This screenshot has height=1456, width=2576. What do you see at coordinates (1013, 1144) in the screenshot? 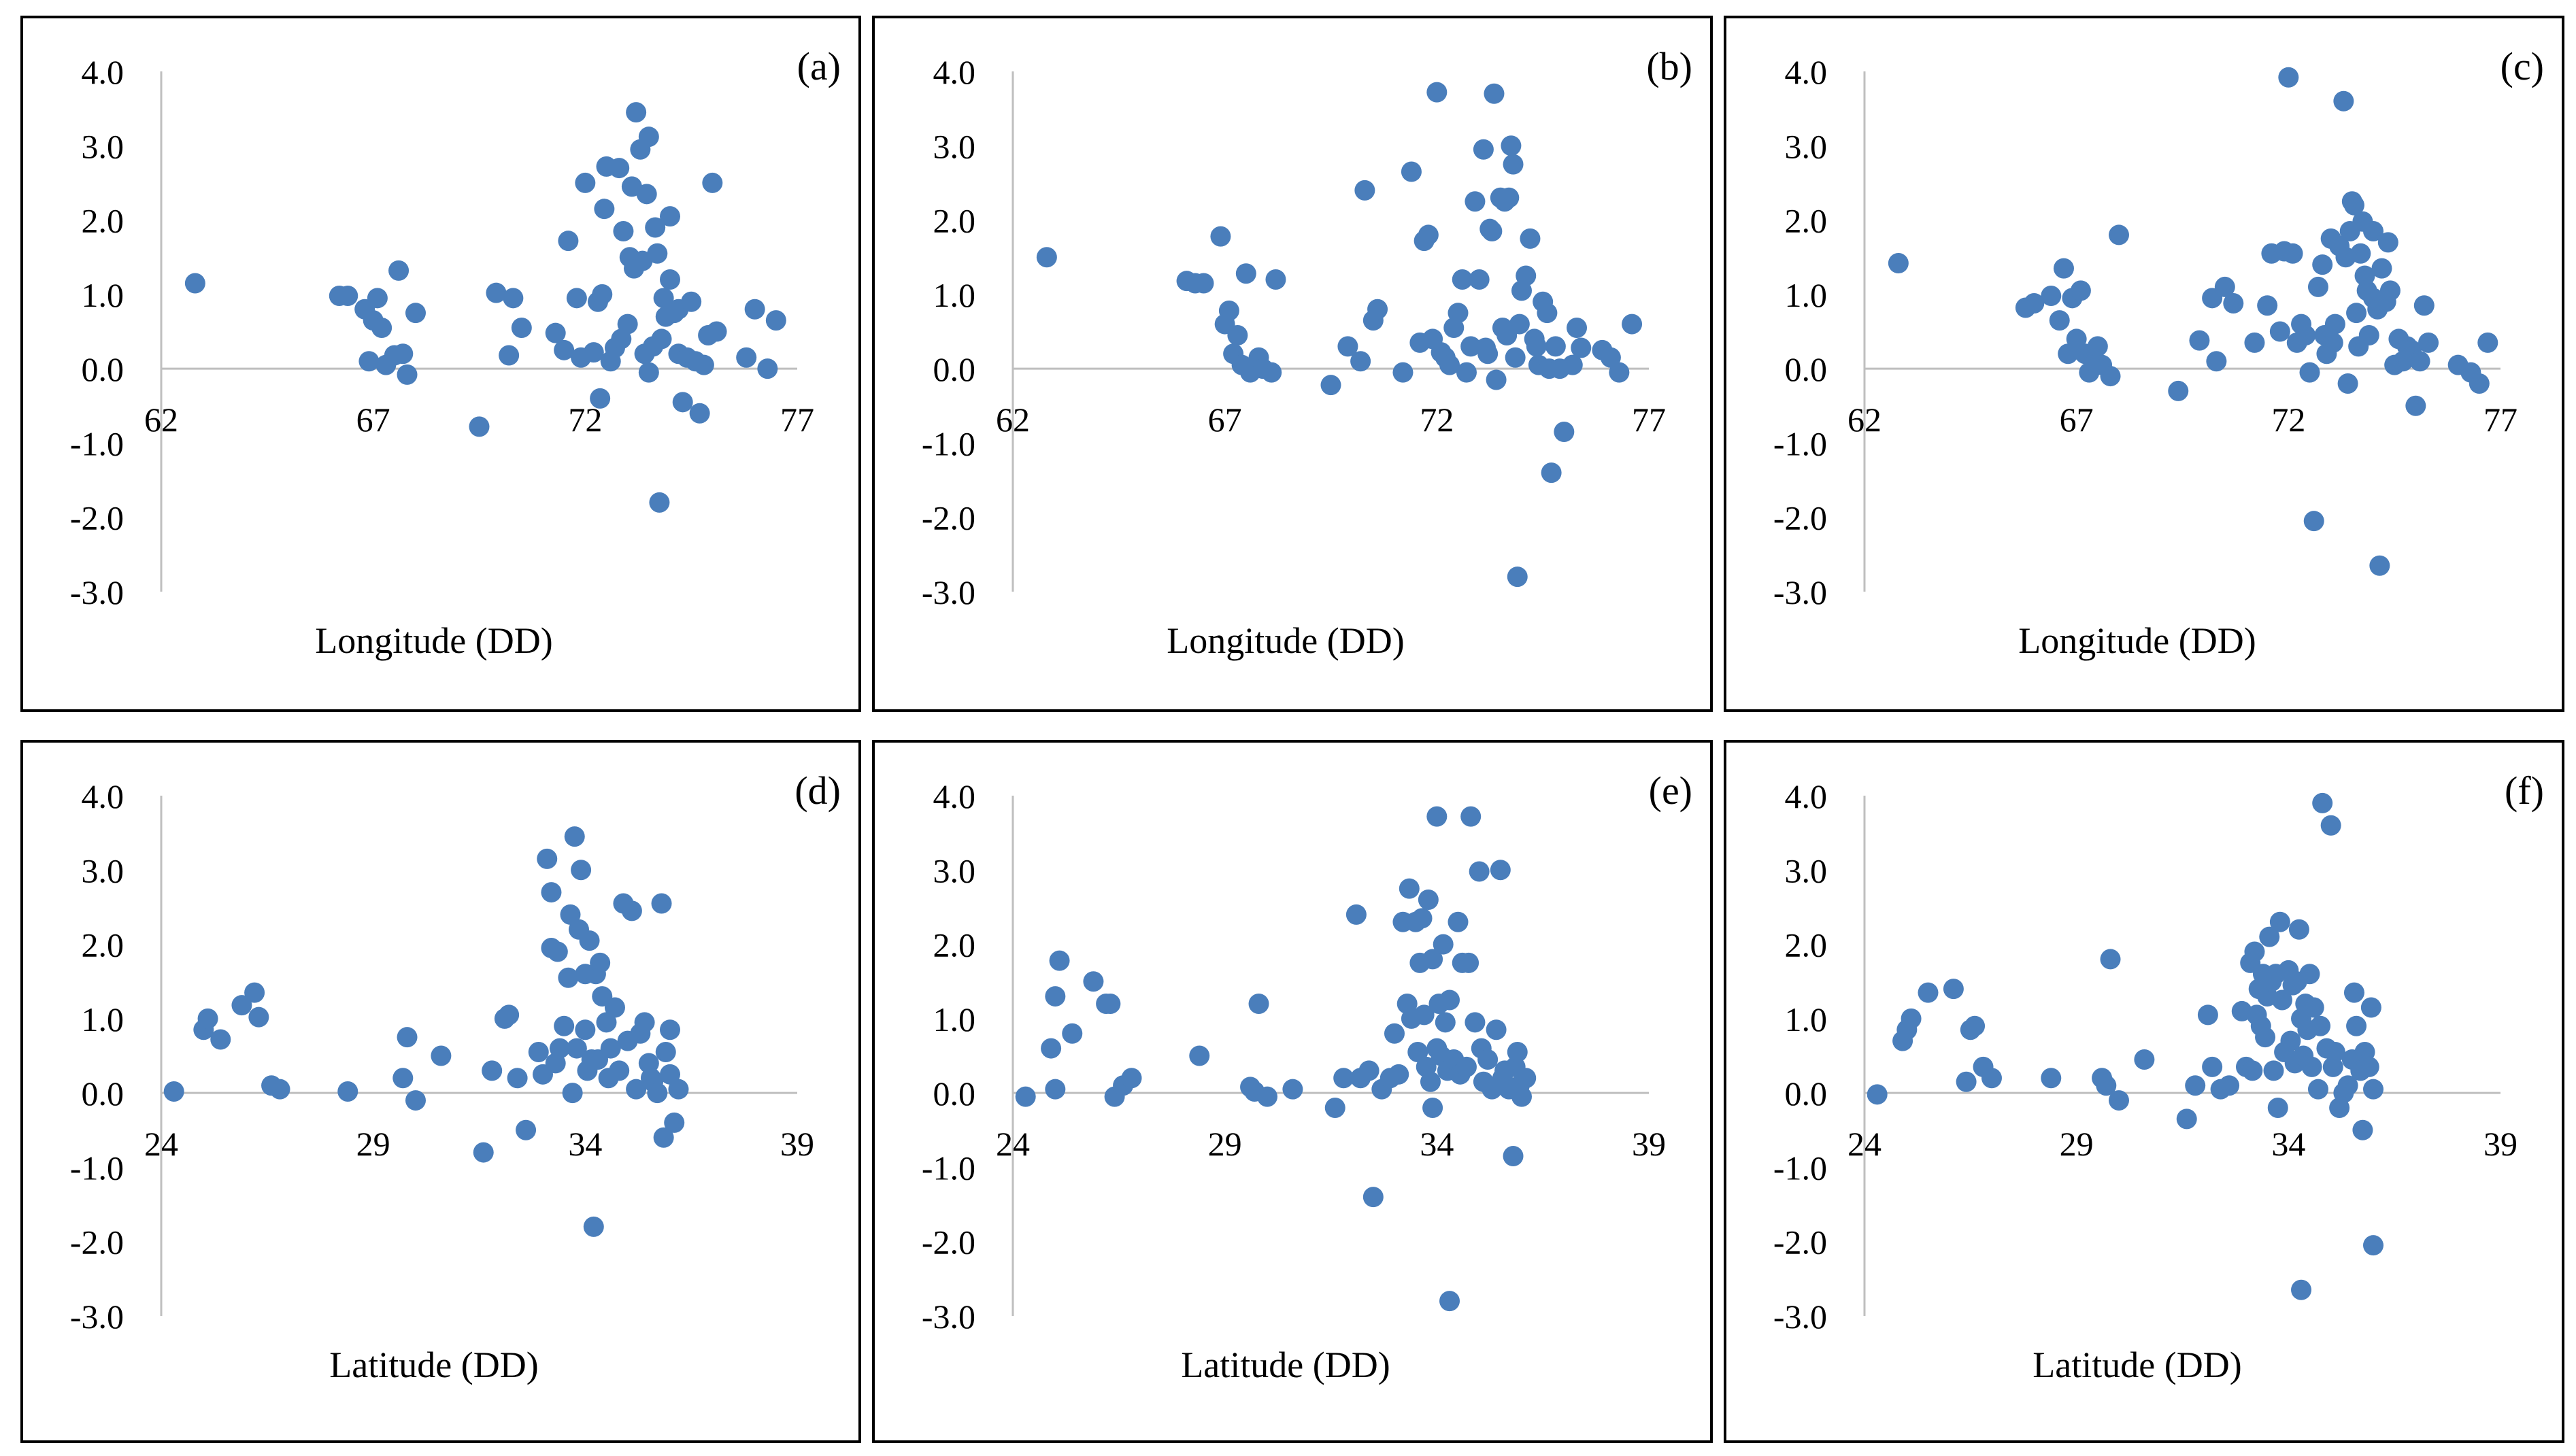
I see `x-tick-label: 24` at bounding box center [1013, 1144].